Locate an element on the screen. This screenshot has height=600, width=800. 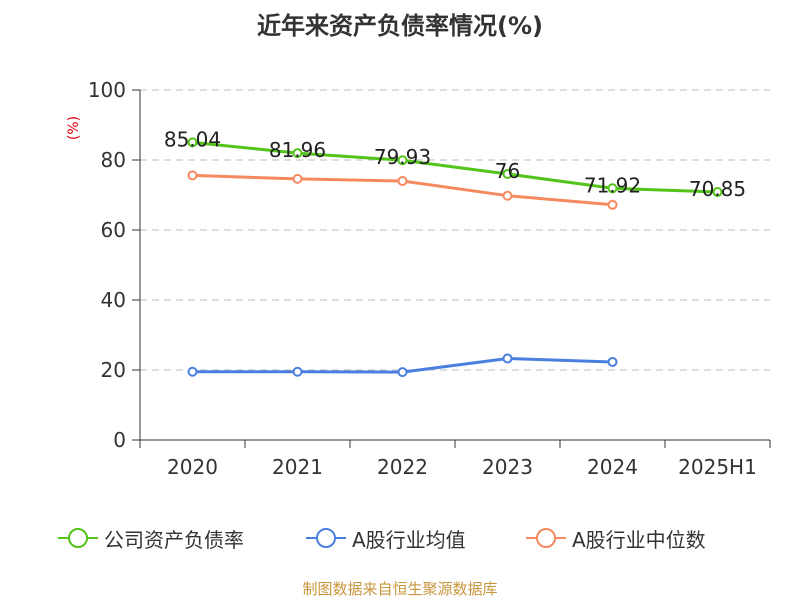
data-label: 85.04 is located at coordinates (192, 139).